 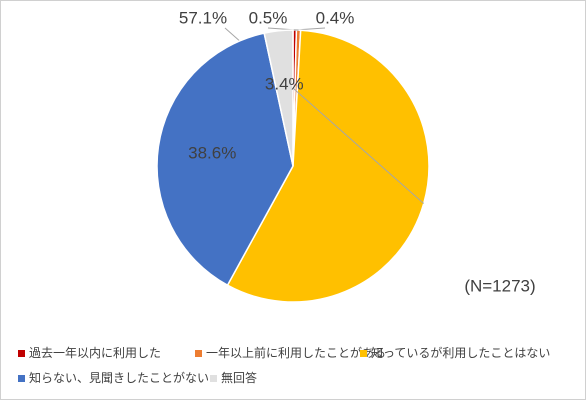 I want to click on data-label: 0.5%, so click(x=268, y=17).